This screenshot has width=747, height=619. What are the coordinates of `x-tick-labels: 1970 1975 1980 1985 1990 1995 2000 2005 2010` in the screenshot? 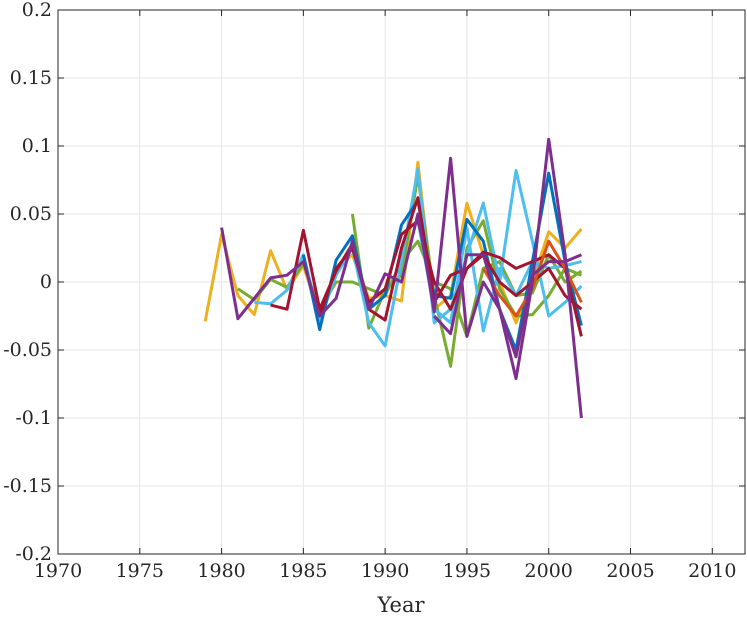 It's located at (385, 571).